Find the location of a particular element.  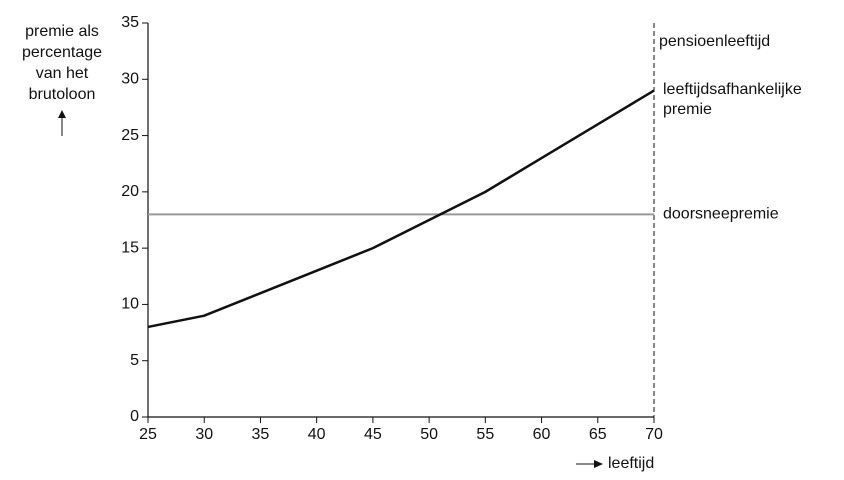

x-tick-label: 25 is located at coordinates (148, 434).